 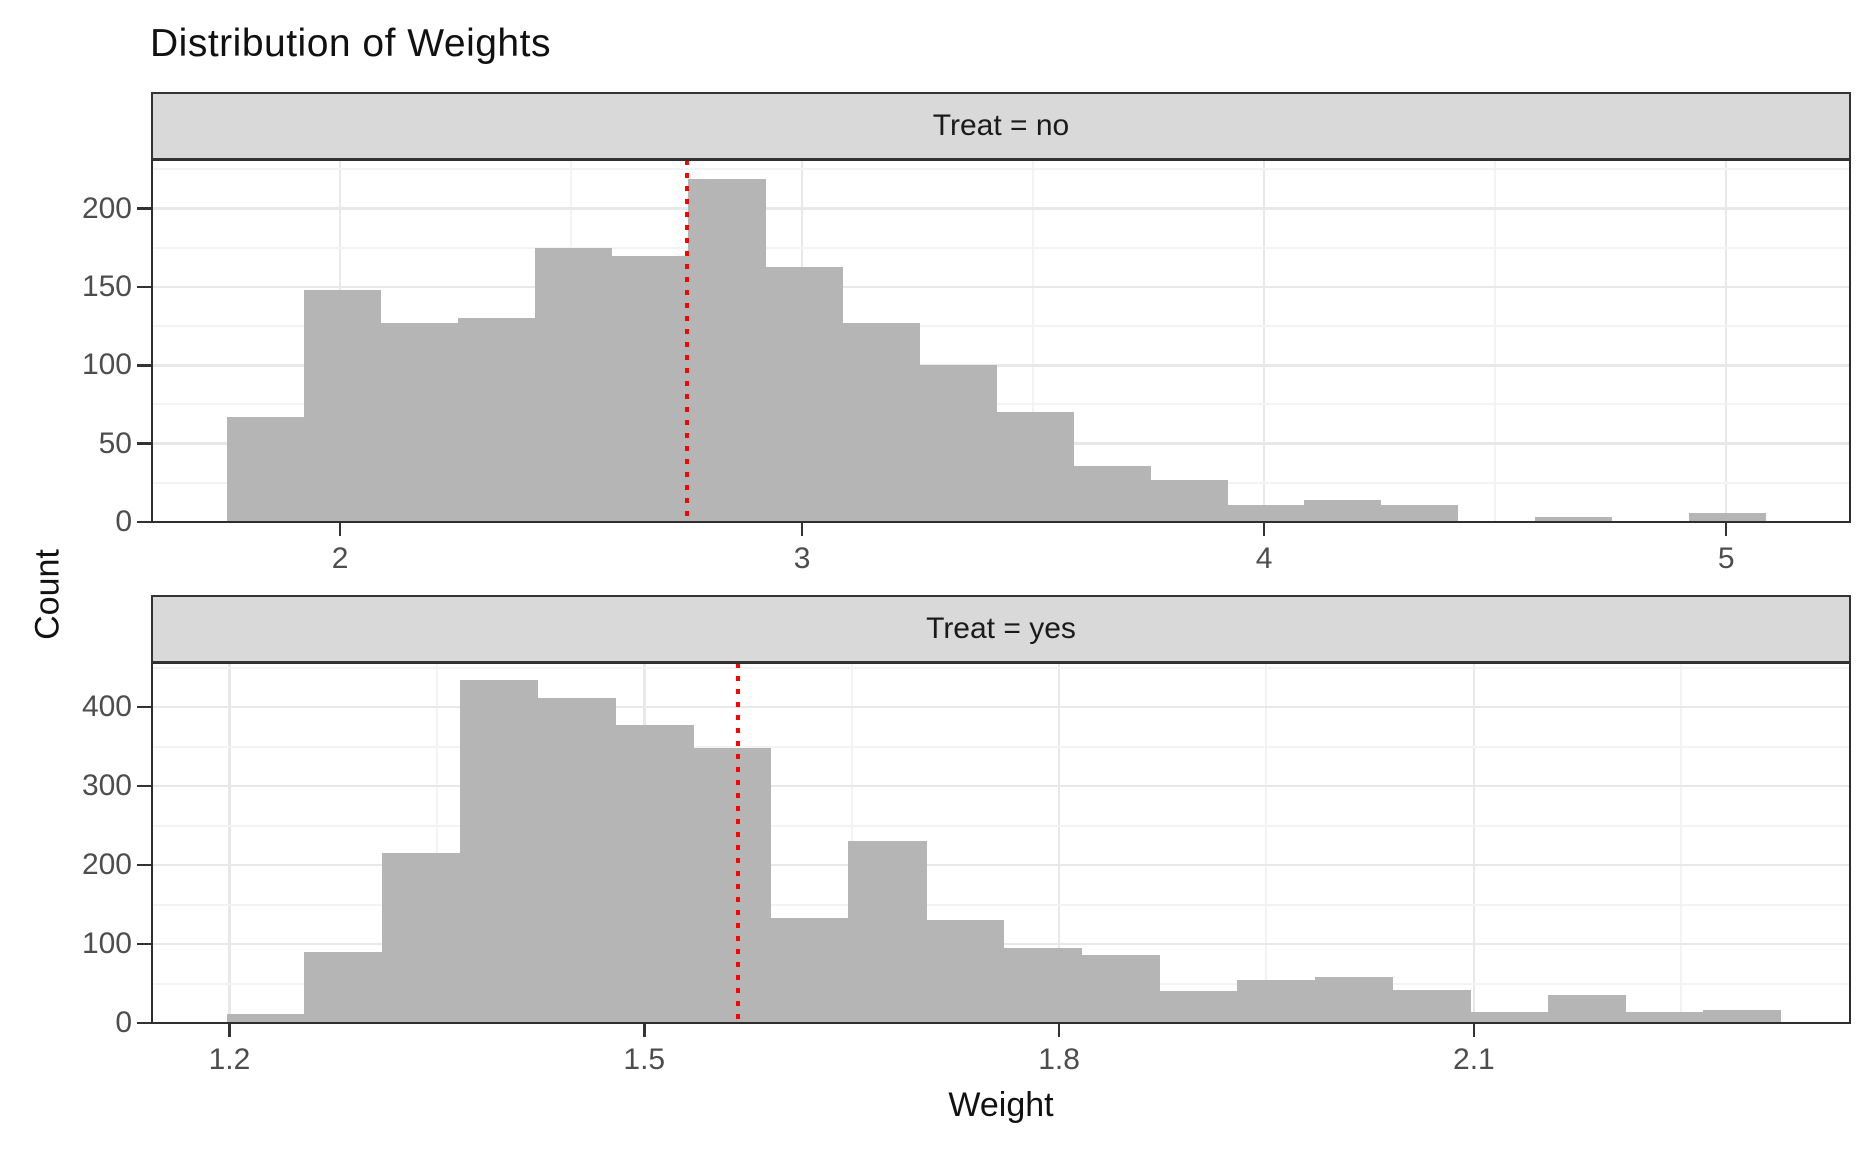 I want to click on y-tick-label: 300, so click(x=106, y=786).